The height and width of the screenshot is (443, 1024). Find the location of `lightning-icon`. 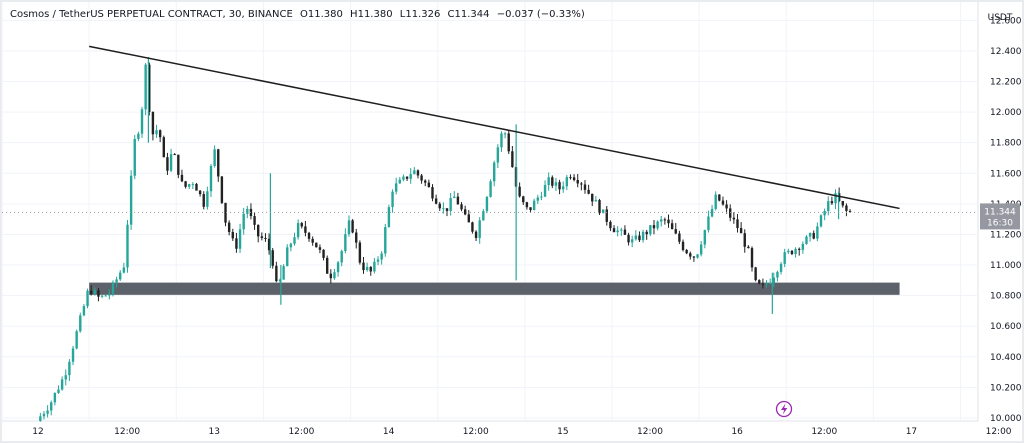

lightning-icon is located at coordinates (784, 409).